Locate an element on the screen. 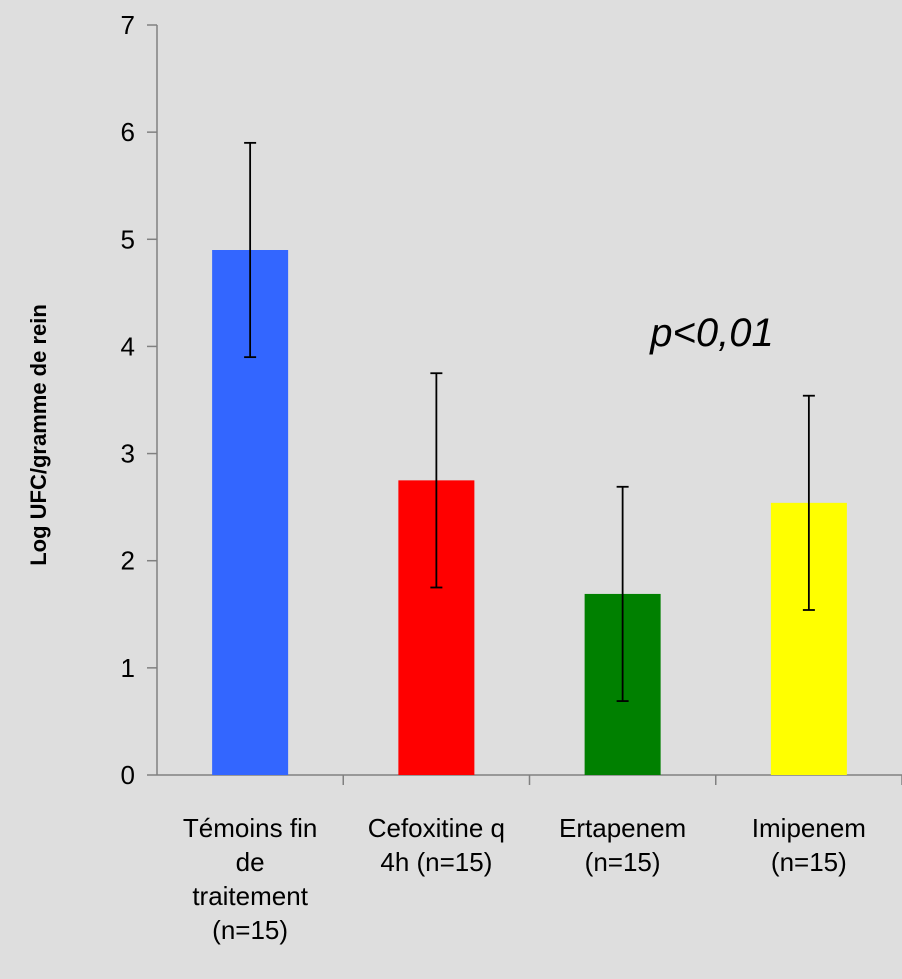 This screenshot has height=979, width=902. x-category-label-line: Imipenem is located at coordinates (809, 828).